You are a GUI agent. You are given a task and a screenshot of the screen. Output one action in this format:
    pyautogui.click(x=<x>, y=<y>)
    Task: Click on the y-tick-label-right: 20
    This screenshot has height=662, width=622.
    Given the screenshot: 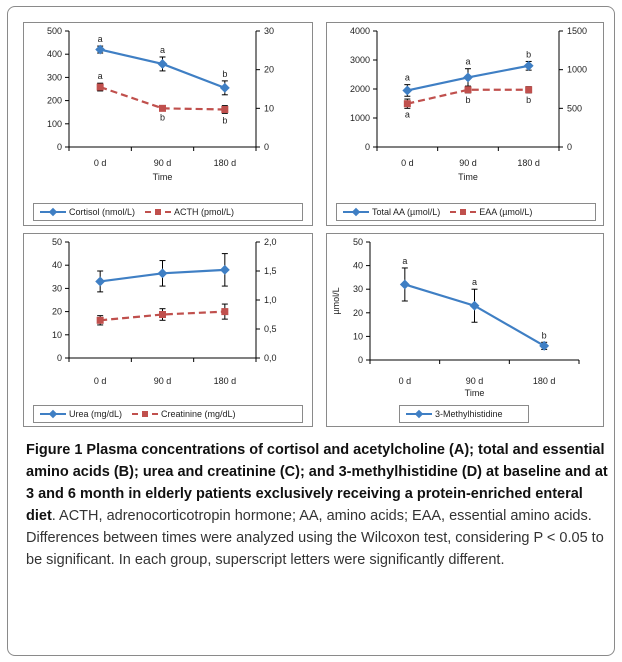 What is the action you would take?
    pyautogui.click(x=269, y=70)
    